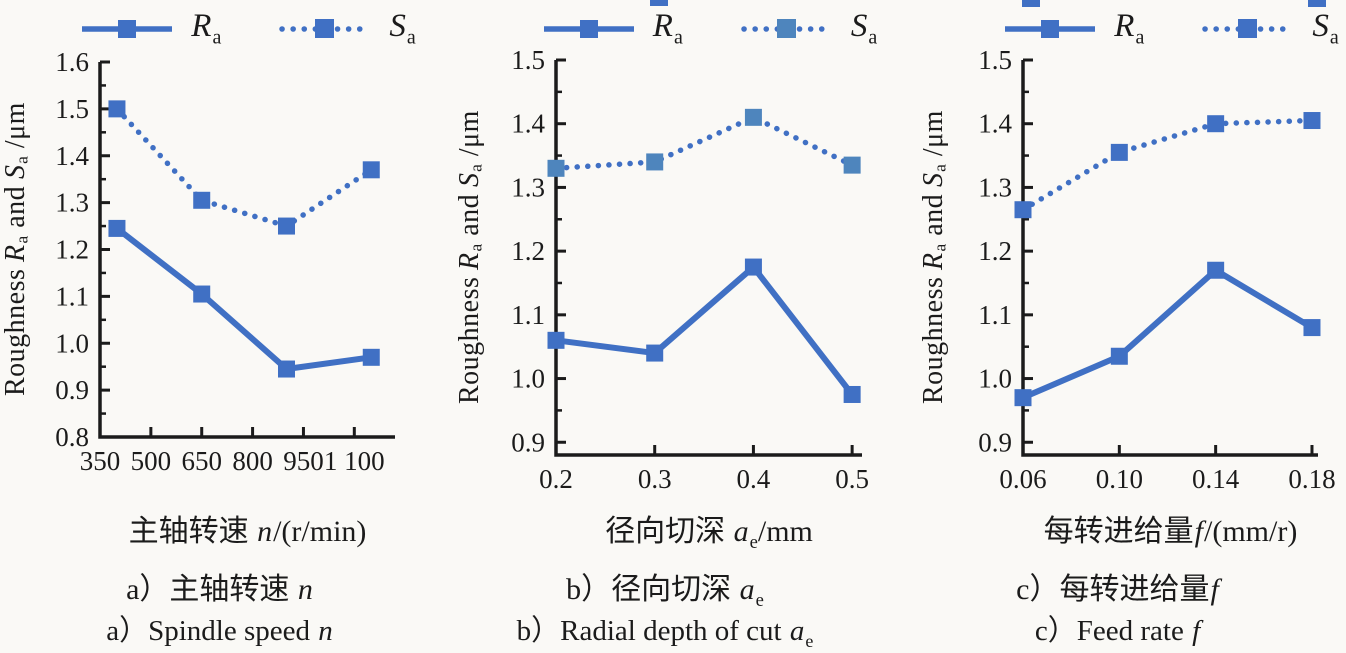 This screenshot has height=653, width=1346. I want to click on x-tick-label: 1 100, so click(354, 461).